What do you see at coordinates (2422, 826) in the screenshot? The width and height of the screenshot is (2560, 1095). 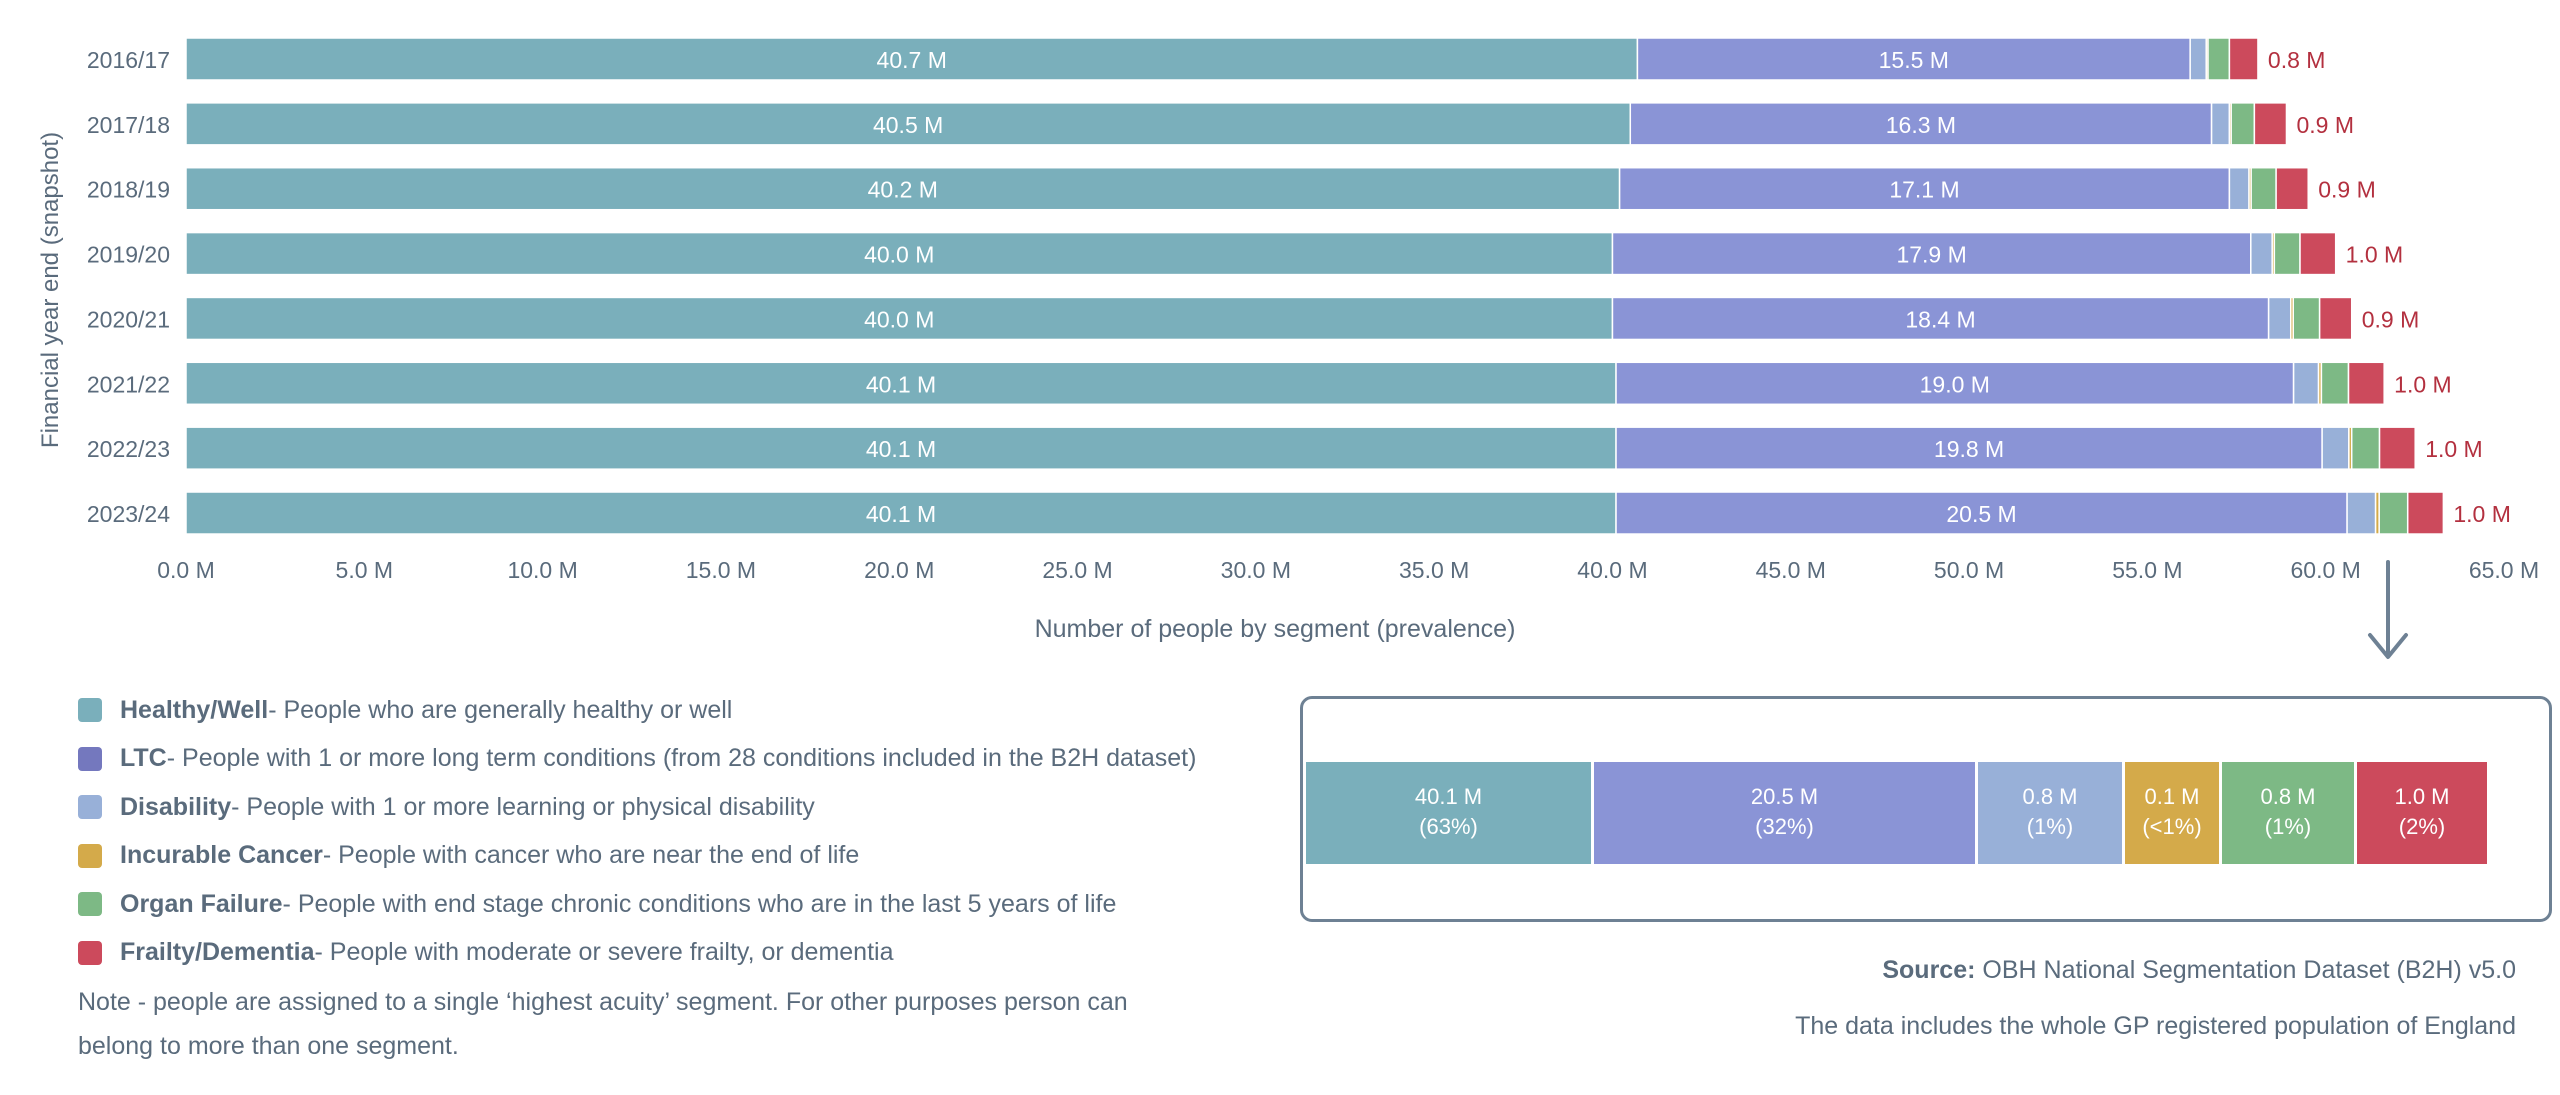 I see `inset-percent-label: (2%)` at bounding box center [2422, 826].